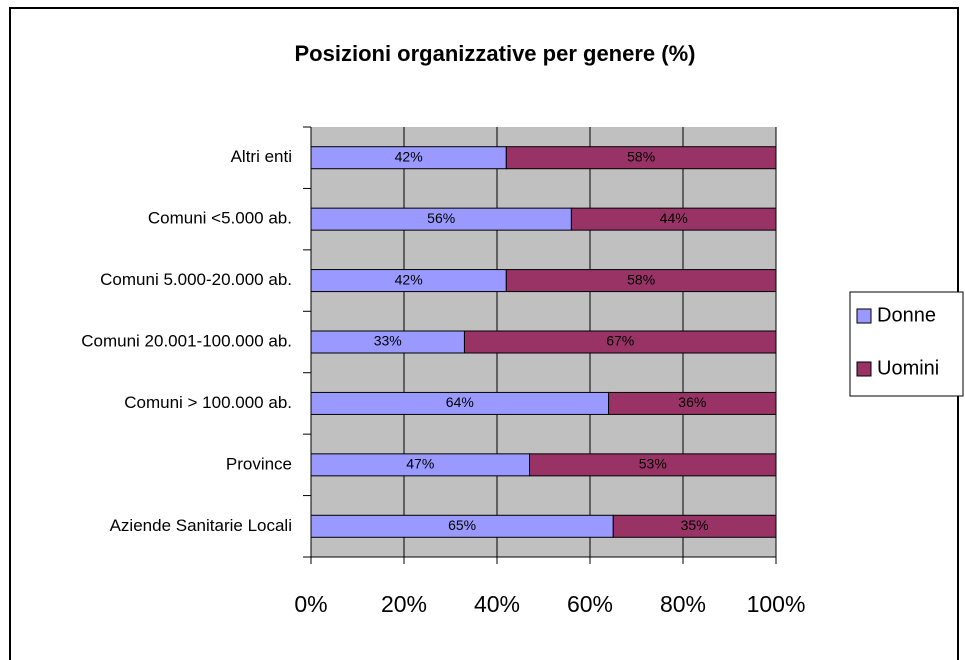 The image size is (965, 660). Describe the element at coordinates (220, 218) in the screenshot. I see `y-tick-label: Comuni <5.000 ab.` at that location.